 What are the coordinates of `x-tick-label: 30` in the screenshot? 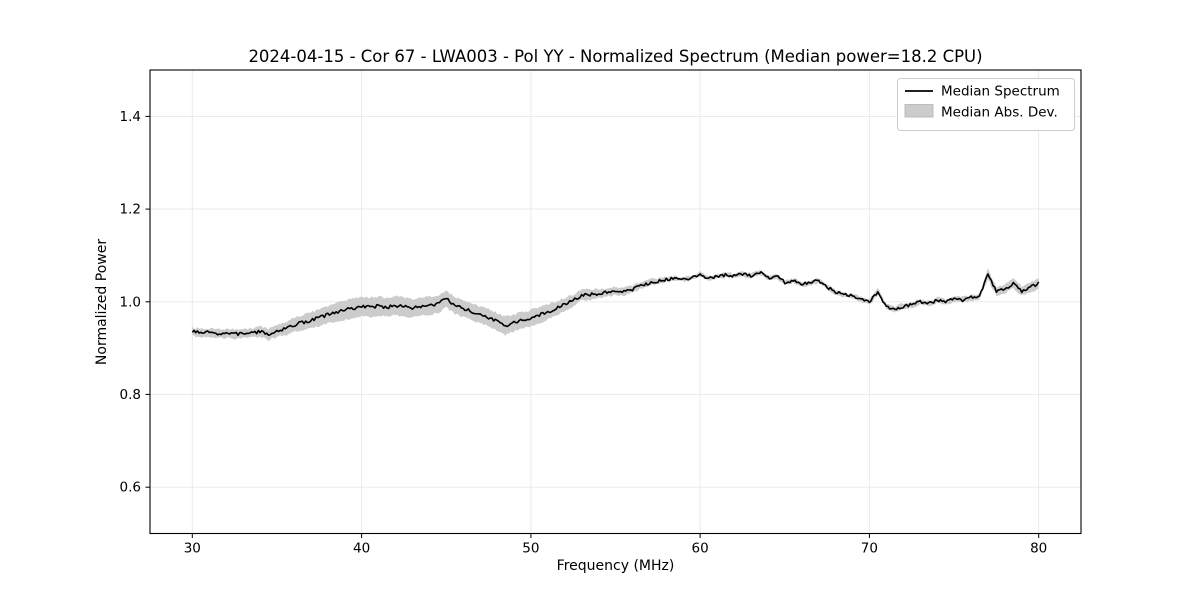 It's located at (192, 549).